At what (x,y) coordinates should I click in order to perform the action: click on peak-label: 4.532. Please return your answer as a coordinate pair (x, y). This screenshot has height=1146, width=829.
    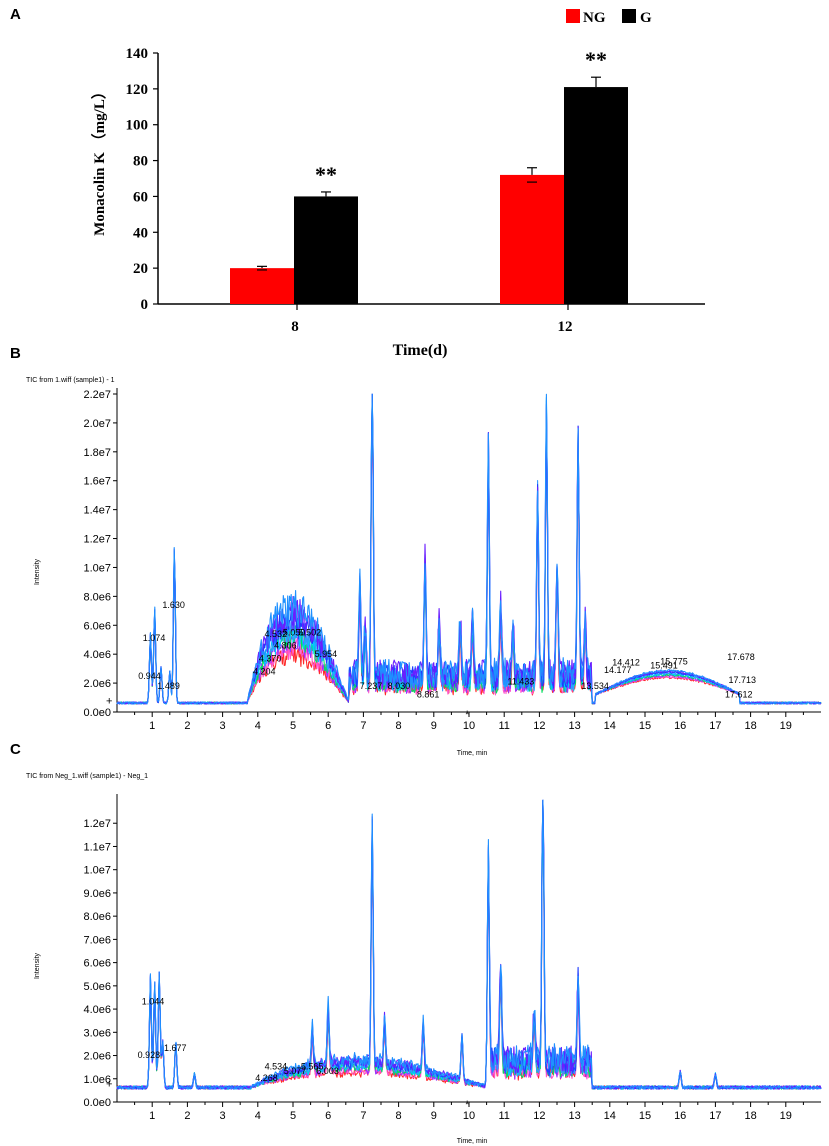
    Looking at the image, I should click on (276, 634).